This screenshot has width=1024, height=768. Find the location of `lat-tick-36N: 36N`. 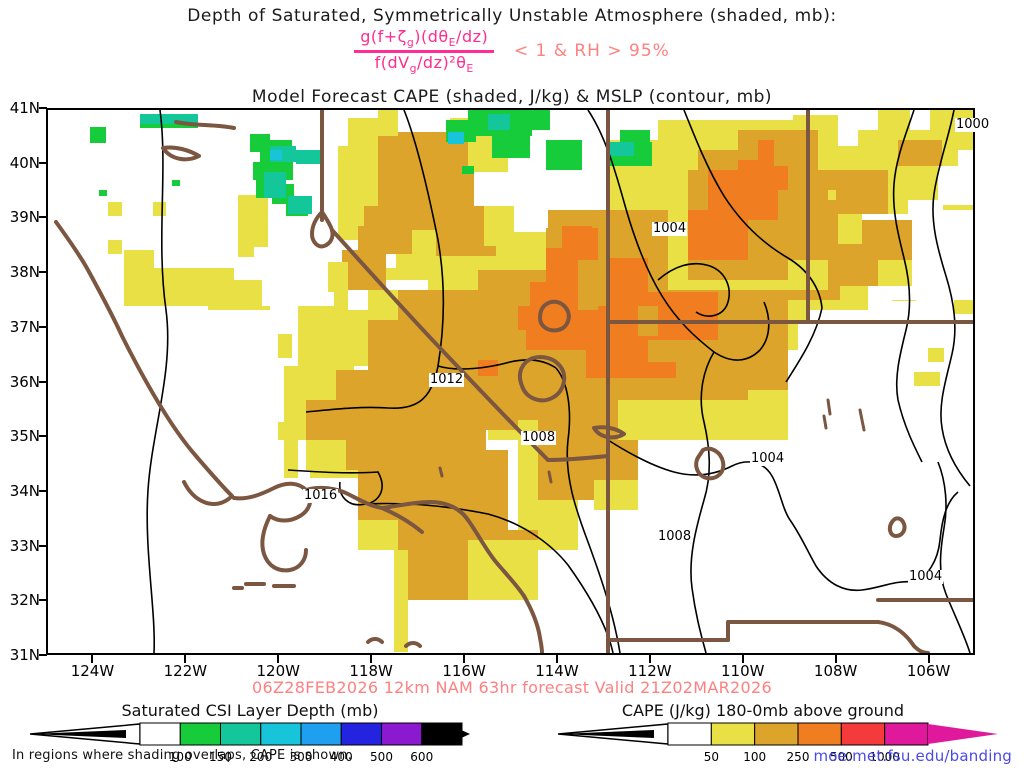

lat-tick-36N: 36N is located at coordinates (24, 381).